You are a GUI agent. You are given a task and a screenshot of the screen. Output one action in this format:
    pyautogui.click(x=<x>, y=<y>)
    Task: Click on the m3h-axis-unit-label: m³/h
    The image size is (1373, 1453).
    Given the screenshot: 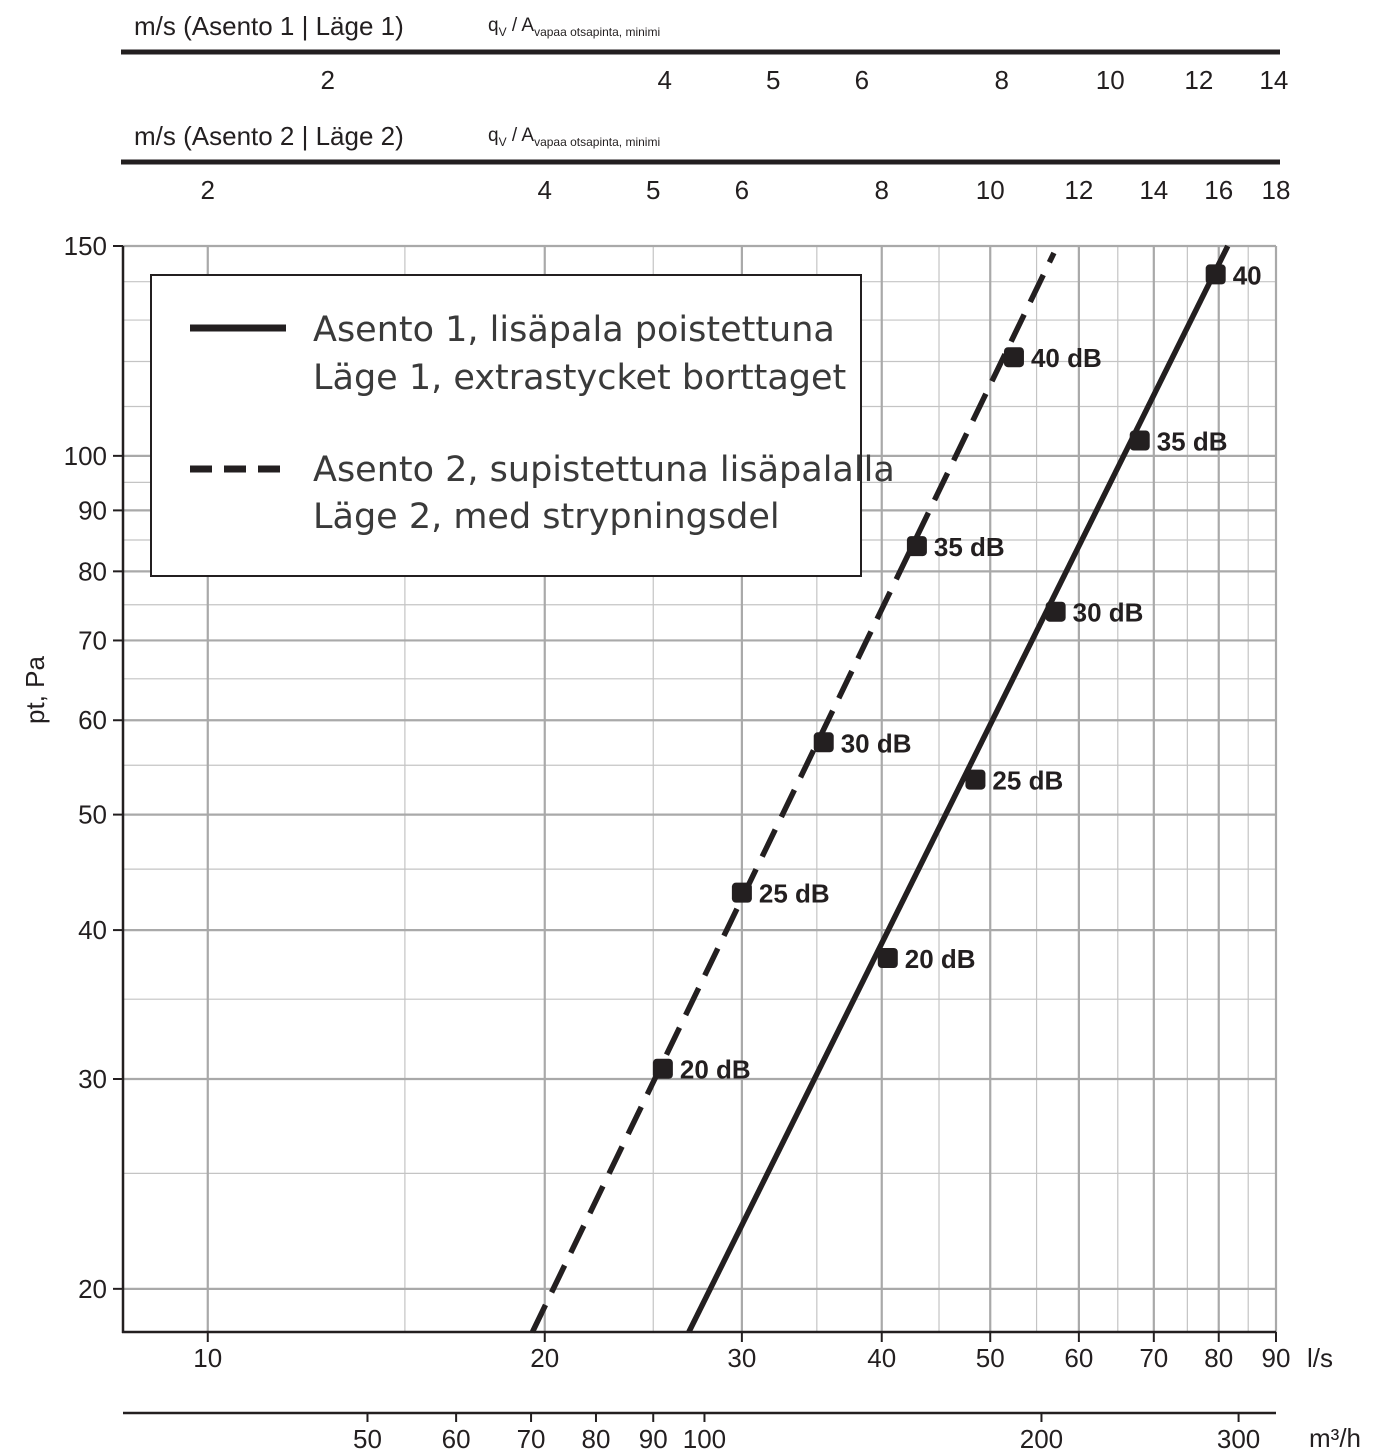 What is the action you would take?
    pyautogui.click(x=1335, y=1438)
    